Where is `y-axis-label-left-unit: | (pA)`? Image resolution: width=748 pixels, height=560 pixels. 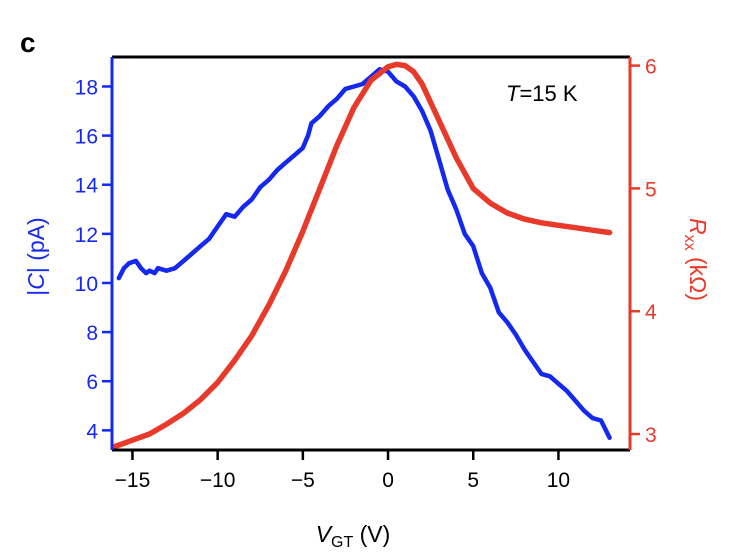 y-axis-label-left-unit: | (pA) is located at coordinates (36, 245).